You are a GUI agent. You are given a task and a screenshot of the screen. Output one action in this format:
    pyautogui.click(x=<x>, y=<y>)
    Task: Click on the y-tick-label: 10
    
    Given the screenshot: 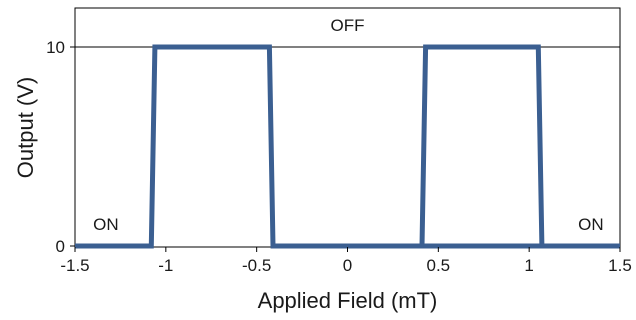 What is the action you would take?
    pyautogui.click(x=55, y=47)
    